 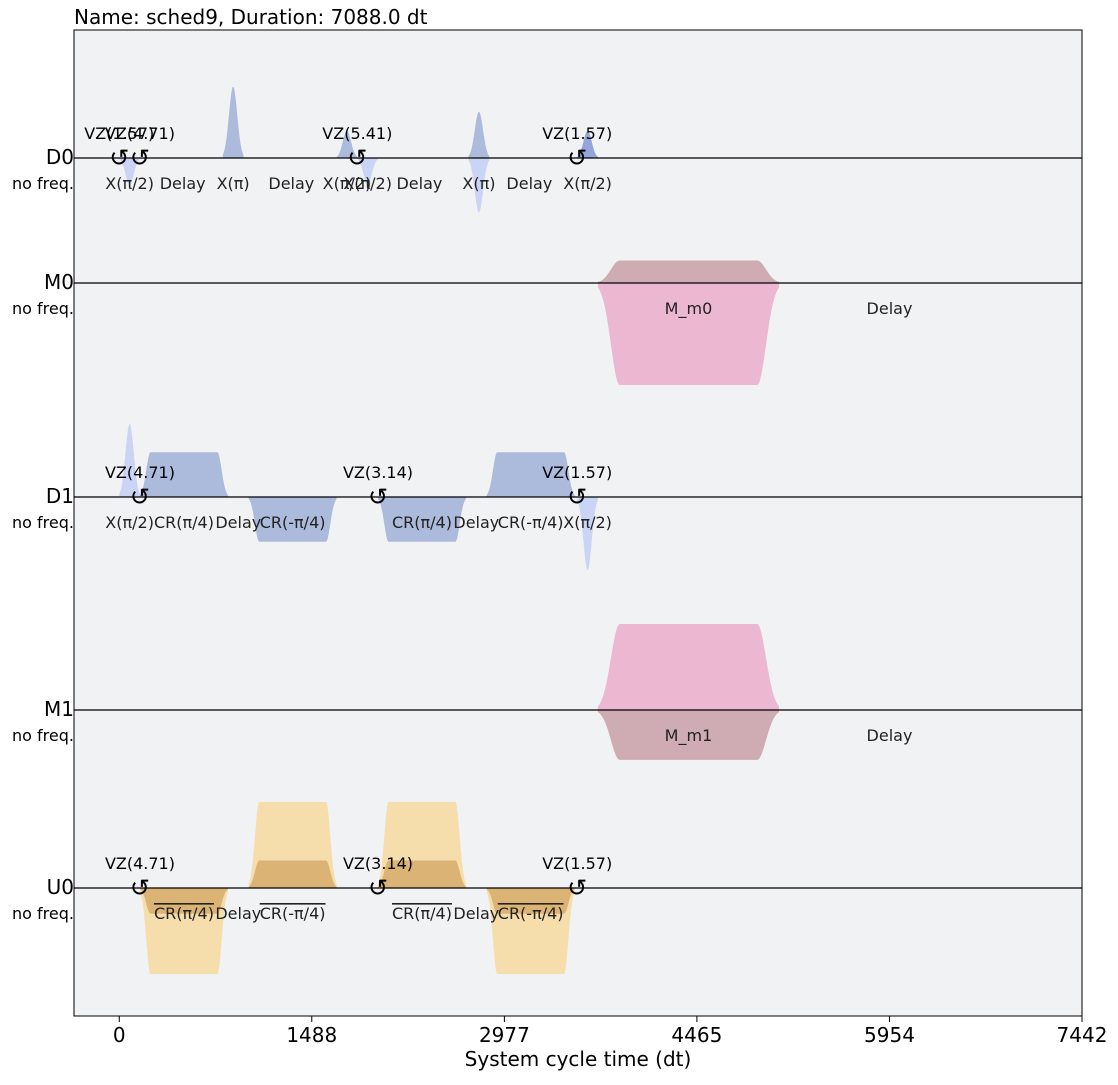 I want to click on chart-title: Name: sched9, Duration: 7088.0 dt, so click(x=251, y=17).